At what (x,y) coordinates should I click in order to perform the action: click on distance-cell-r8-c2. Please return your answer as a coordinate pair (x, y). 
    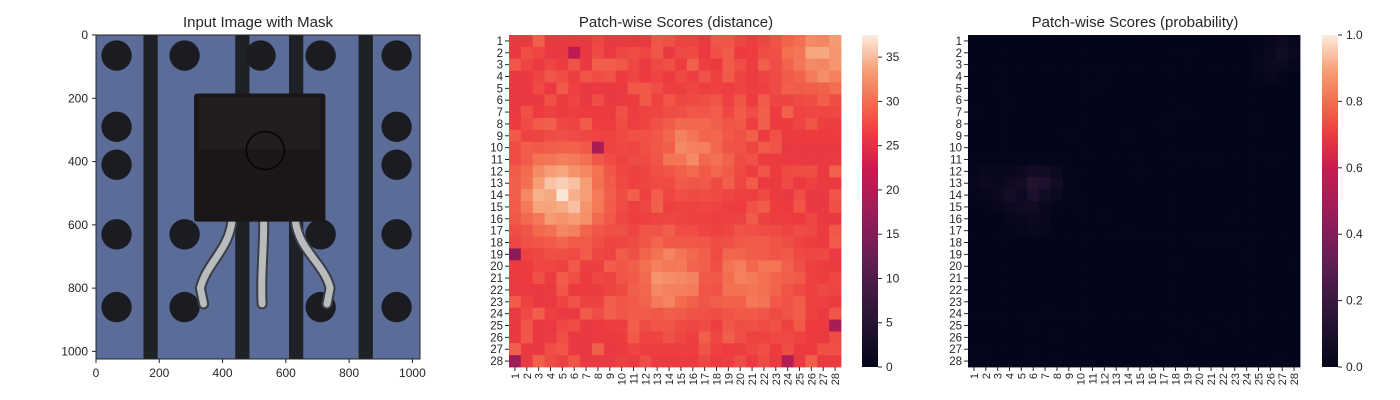
    Looking at the image, I should click on (527, 124).